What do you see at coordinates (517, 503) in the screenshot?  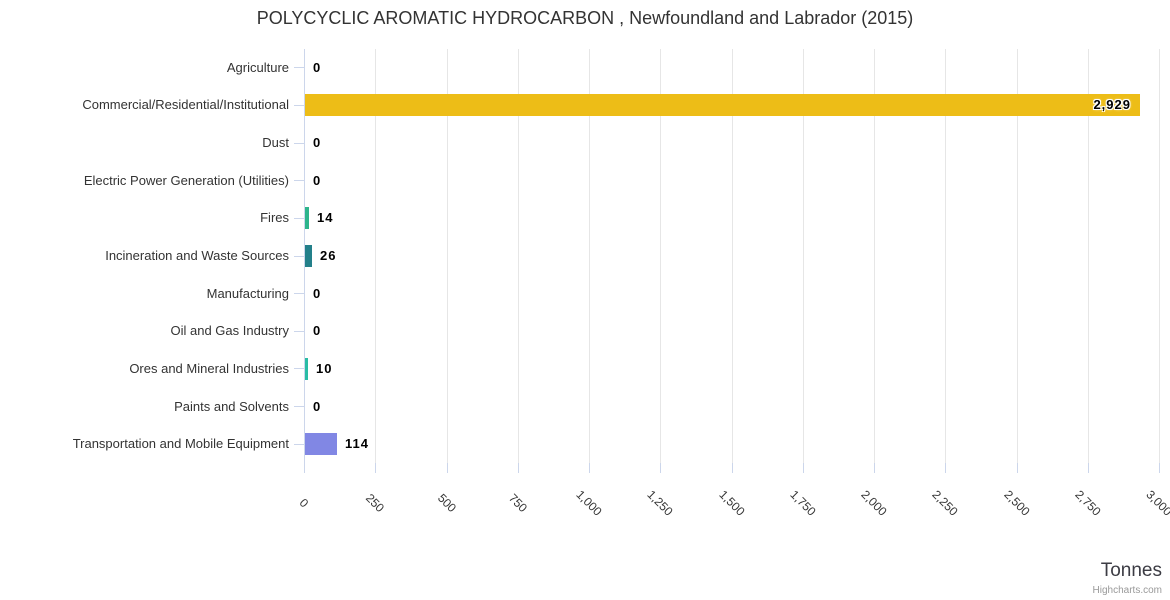 I see `x-axis-label: 750` at bounding box center [517, 503].